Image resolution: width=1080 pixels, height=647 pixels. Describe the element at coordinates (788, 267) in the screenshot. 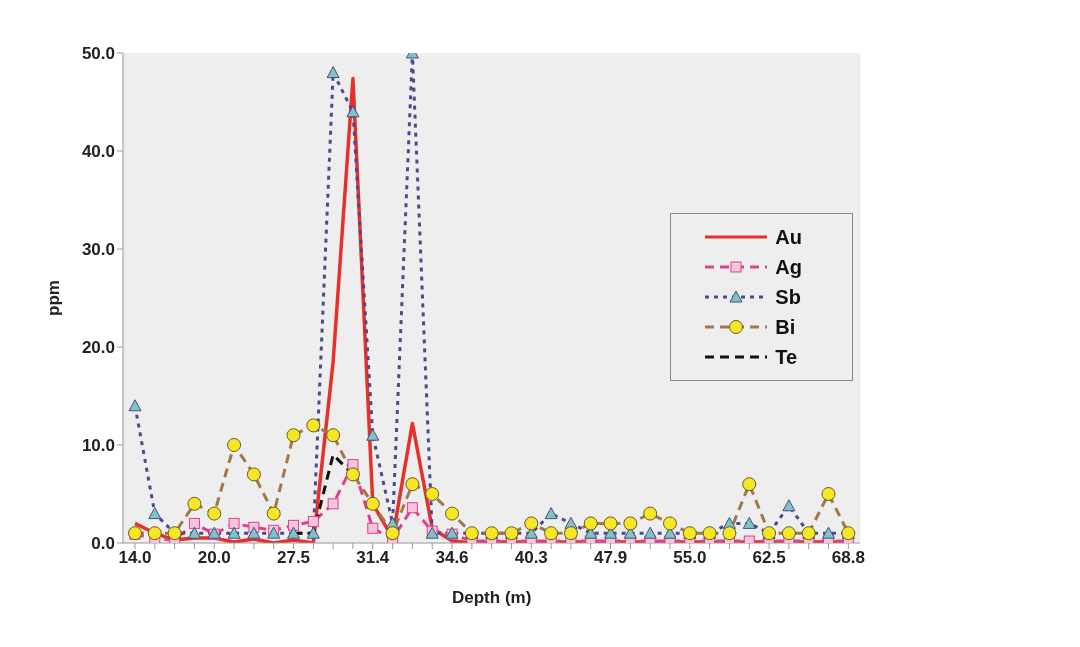

I see `legend-label: Ag` at that location.